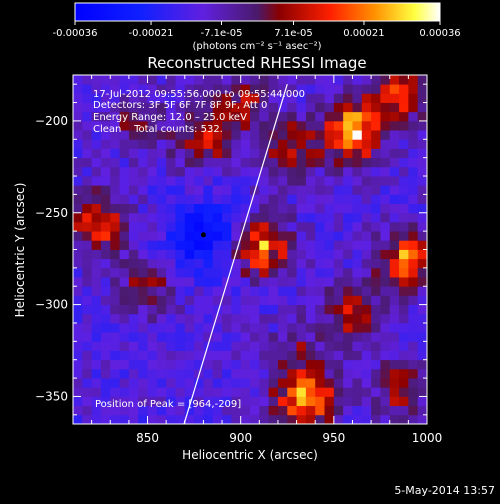  I want to click on colorbar-frame, so click(257, 12).